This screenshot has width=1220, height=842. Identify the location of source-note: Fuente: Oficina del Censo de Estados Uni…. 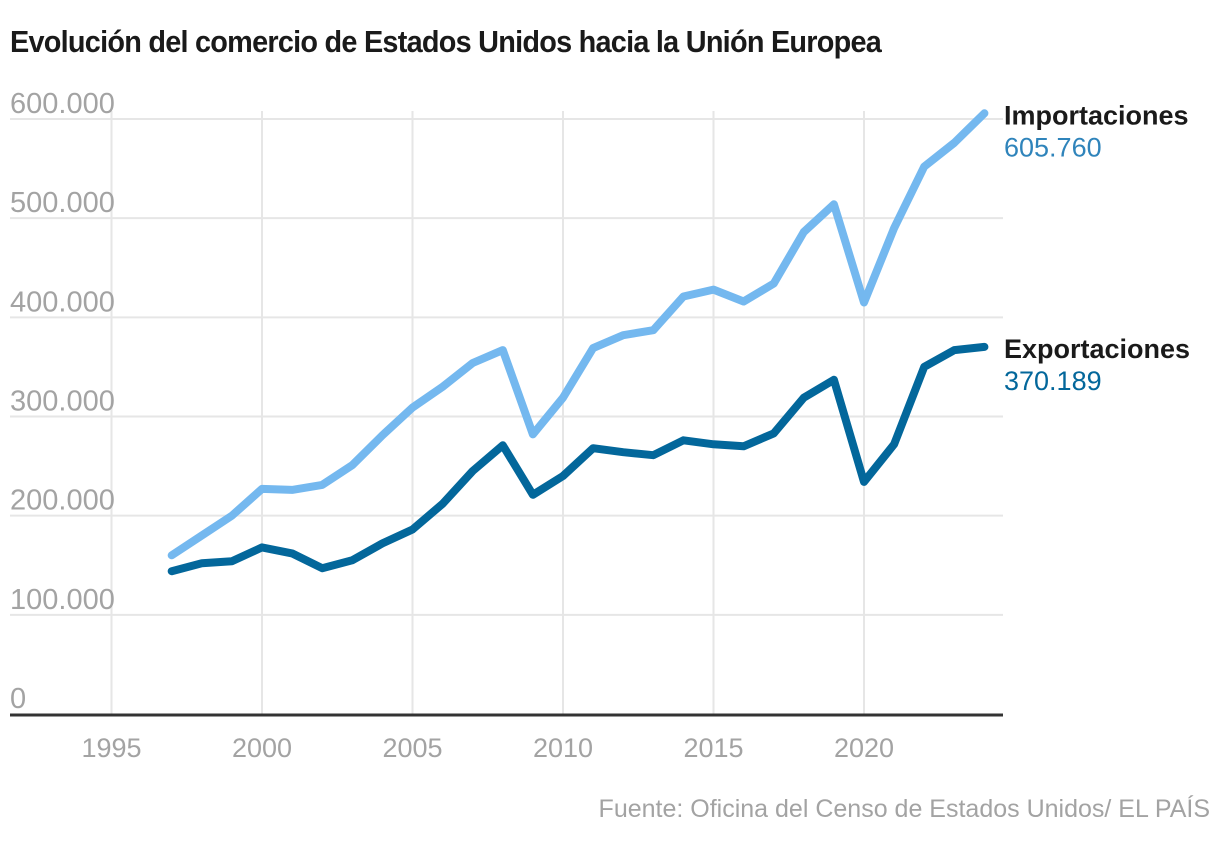
(904, 809).